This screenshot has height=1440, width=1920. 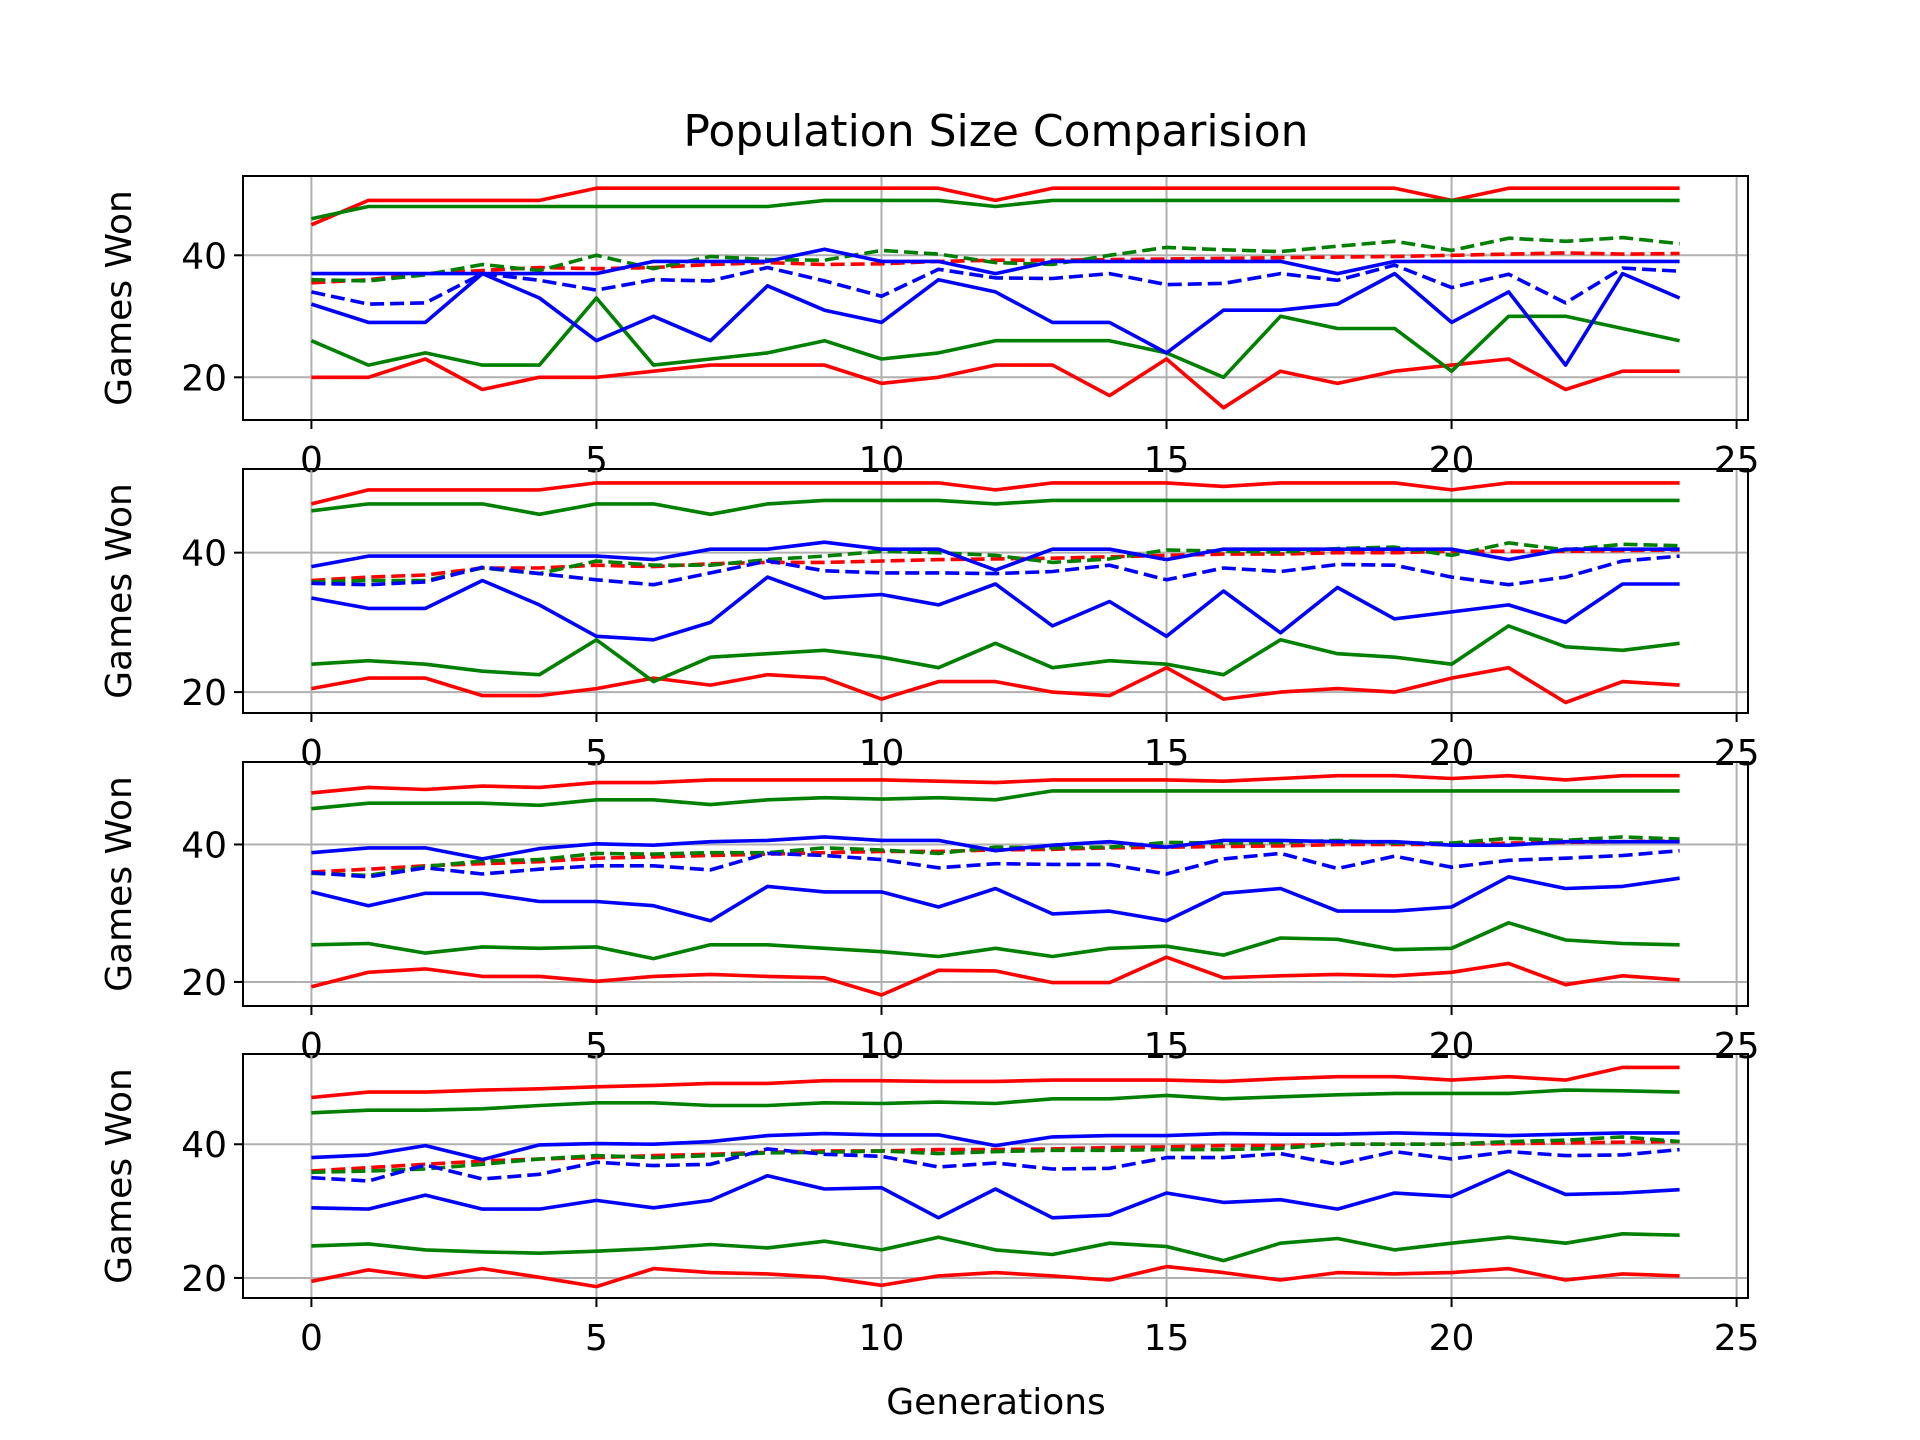 I want to click on x-tick-label: 15, so click(x=1167, y=1338).